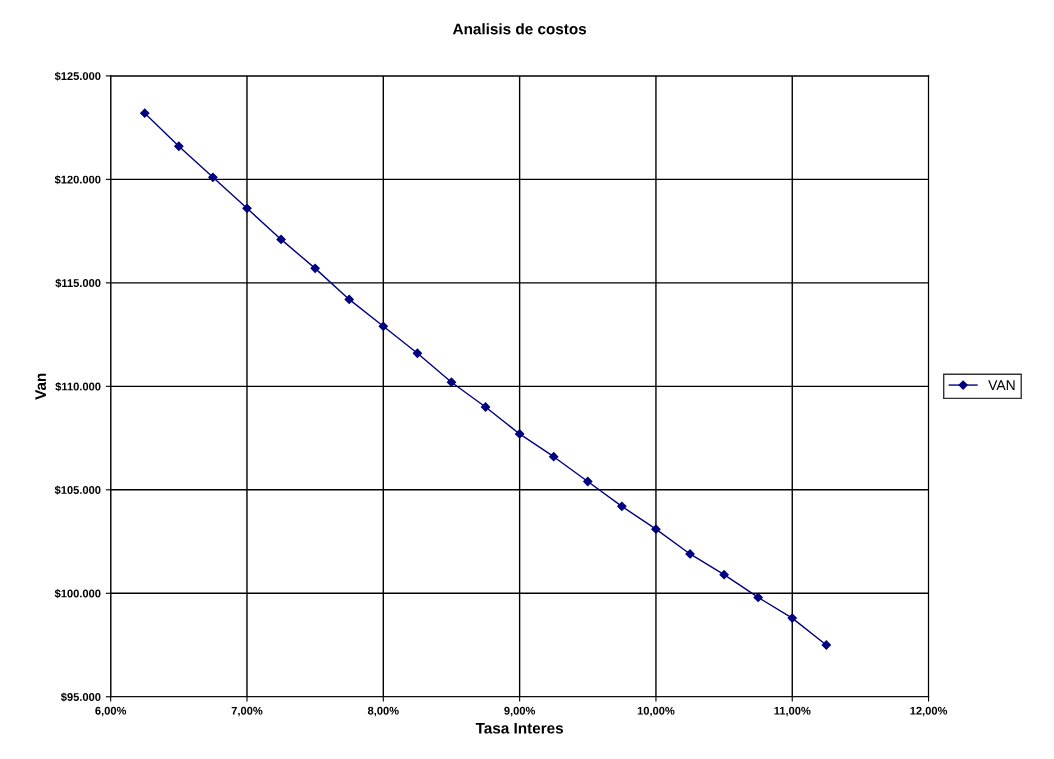 This screenshot has height=759, width=1054. Describe the element at coordinates (383, 711) in the screenshot. I see `x-tick-label: 8,00%` at that location.